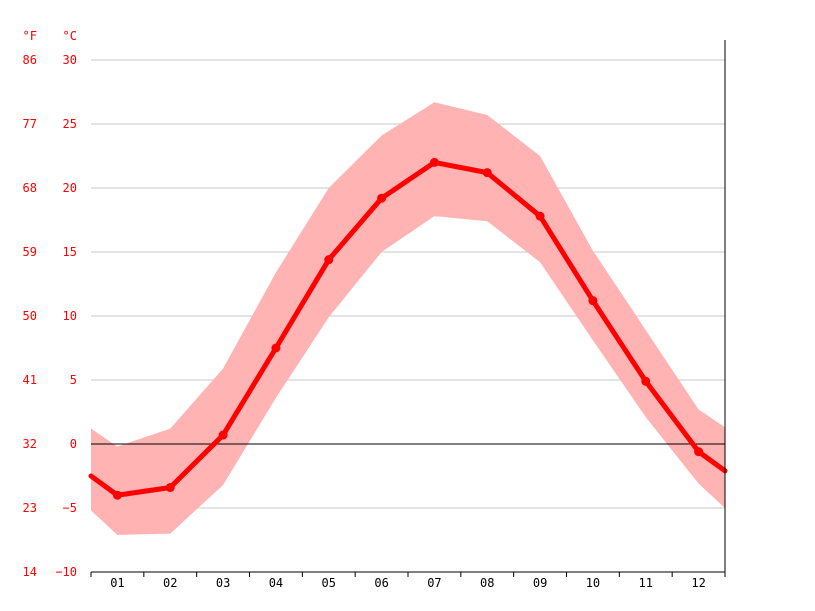 The height and width of the screenshot is (611, 815). Describe the element at coordinates (70, 252) in the screenshot. I see `y-tick-label-celsius: 15` at that location.